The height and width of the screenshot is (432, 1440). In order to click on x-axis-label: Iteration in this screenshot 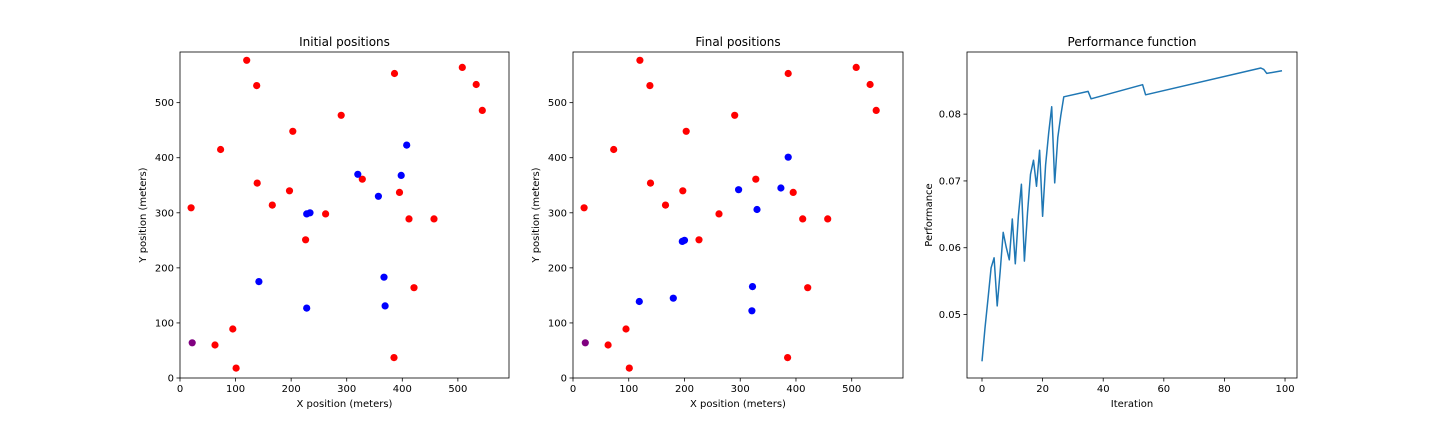, I will do `click(1132, 404)`.